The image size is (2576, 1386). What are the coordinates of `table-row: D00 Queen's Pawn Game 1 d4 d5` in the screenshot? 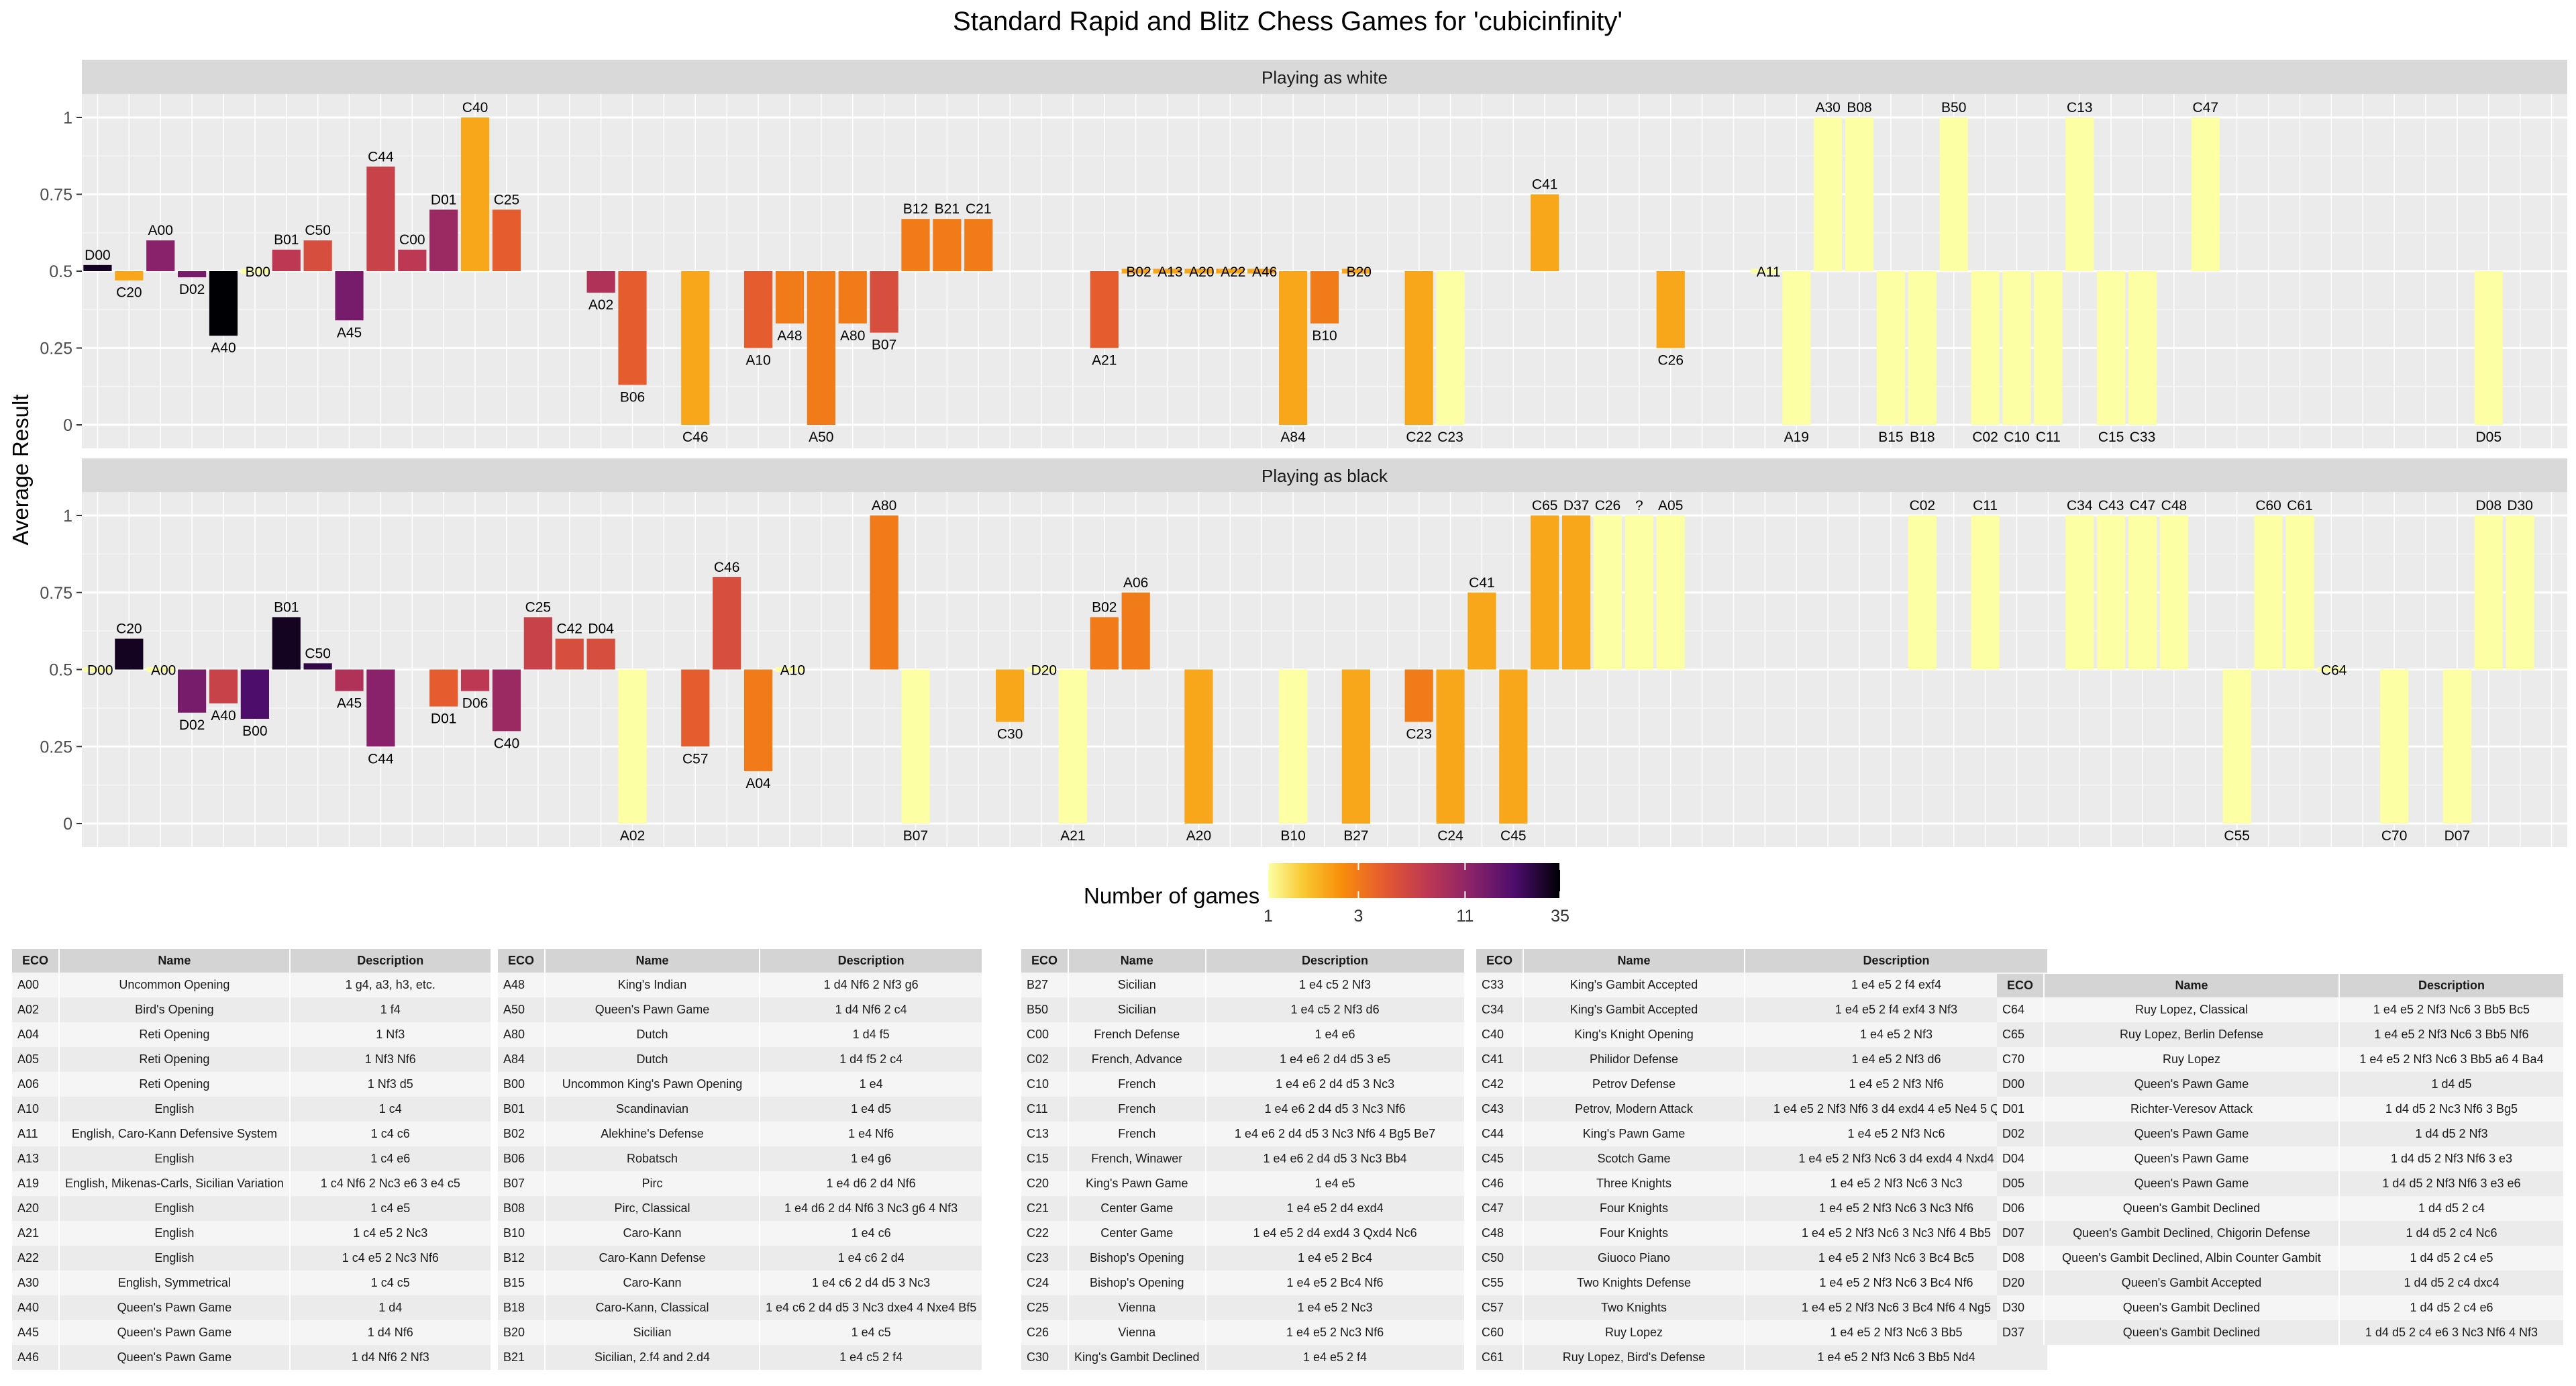 It's located at (2281, 1084).